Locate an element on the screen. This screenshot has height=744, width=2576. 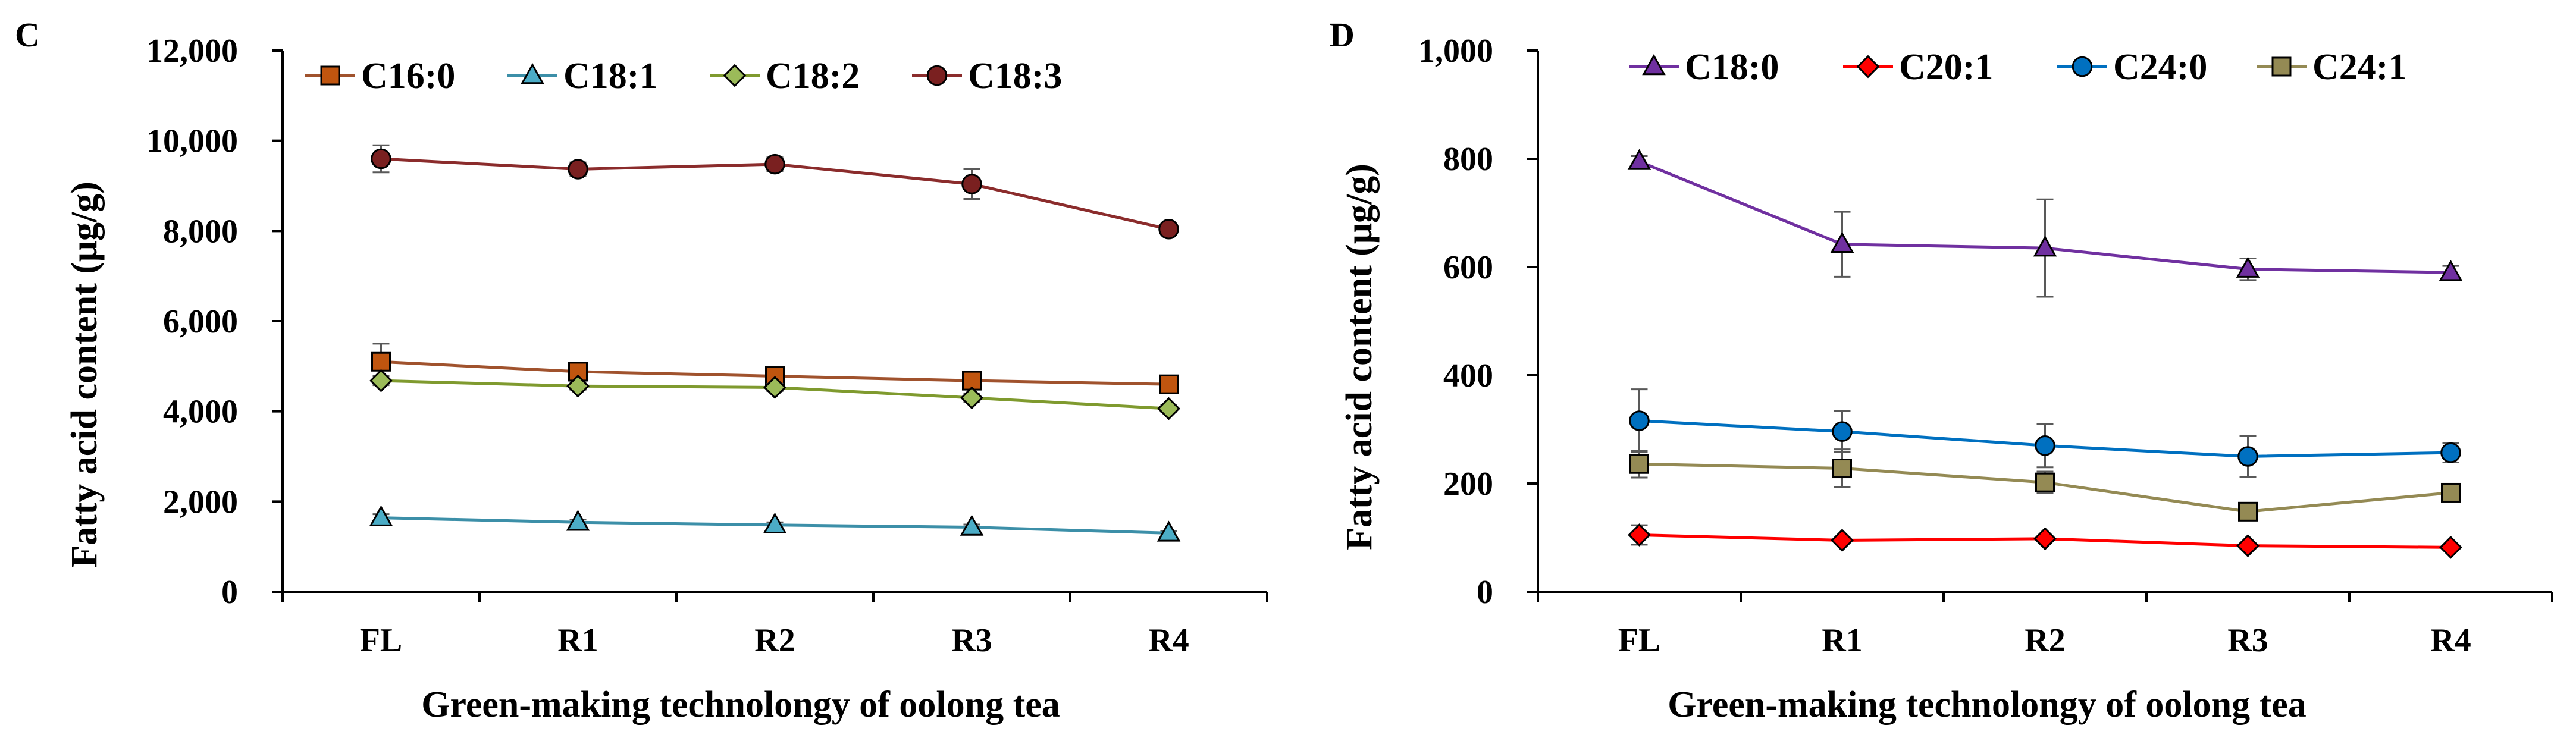
legend-label: C20:1 is located at coordinates (1946, 67).